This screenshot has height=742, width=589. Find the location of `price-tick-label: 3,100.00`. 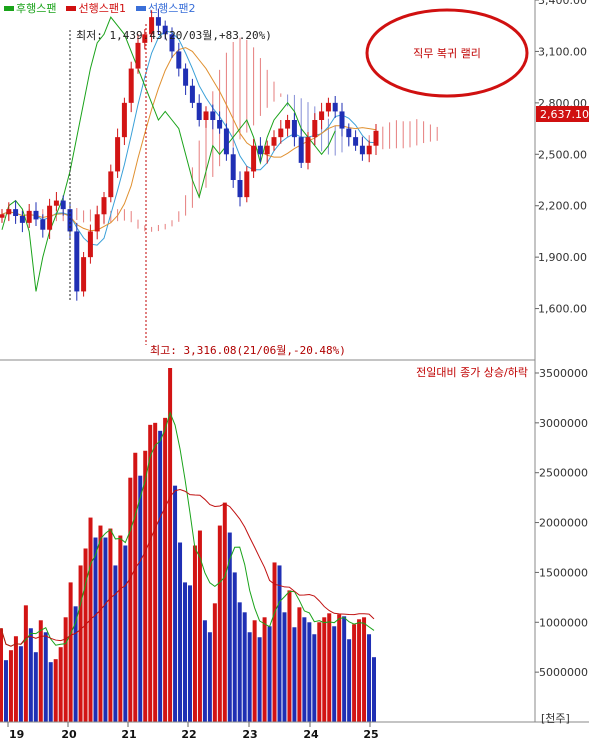

price-tick-label: 3,100.00 is located at coordinates (562, 51).